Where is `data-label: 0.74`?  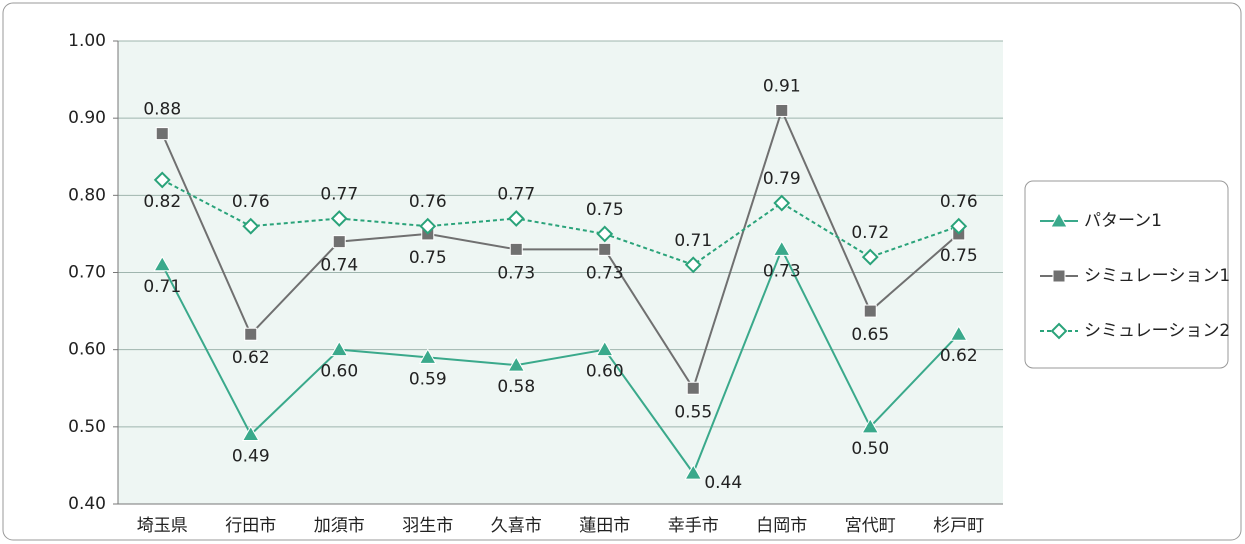
data-label: 0.74 is located at coordinates (339, 266).